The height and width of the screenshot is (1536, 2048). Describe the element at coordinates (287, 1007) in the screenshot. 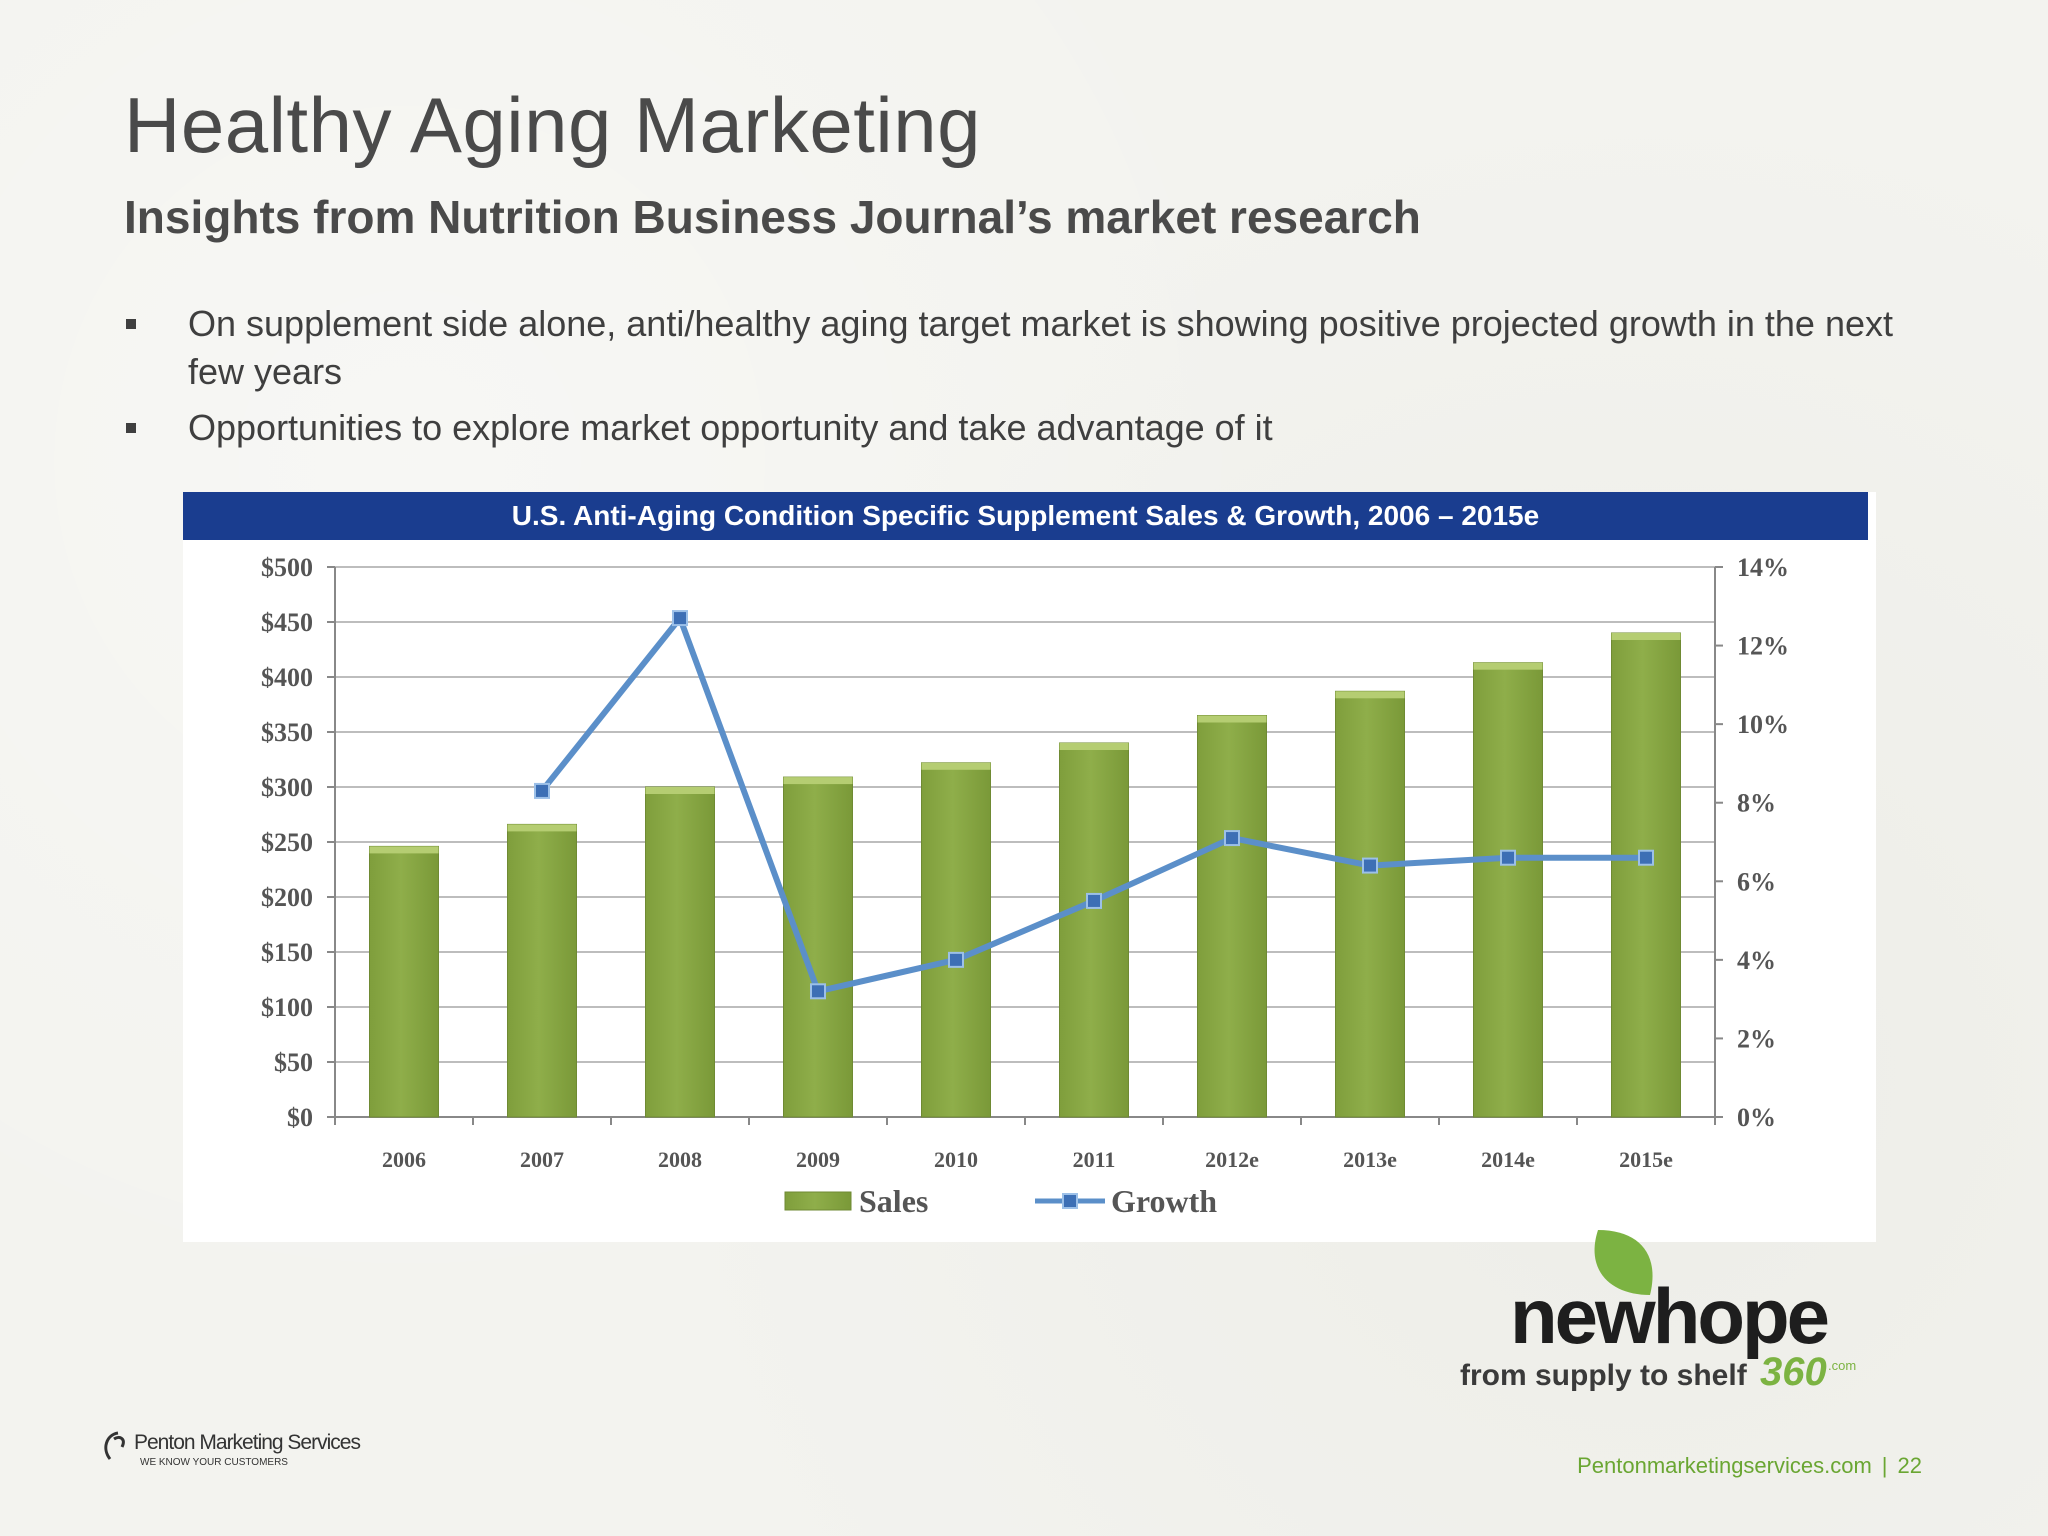

I see `y-left-tick-label: $100` at that location.